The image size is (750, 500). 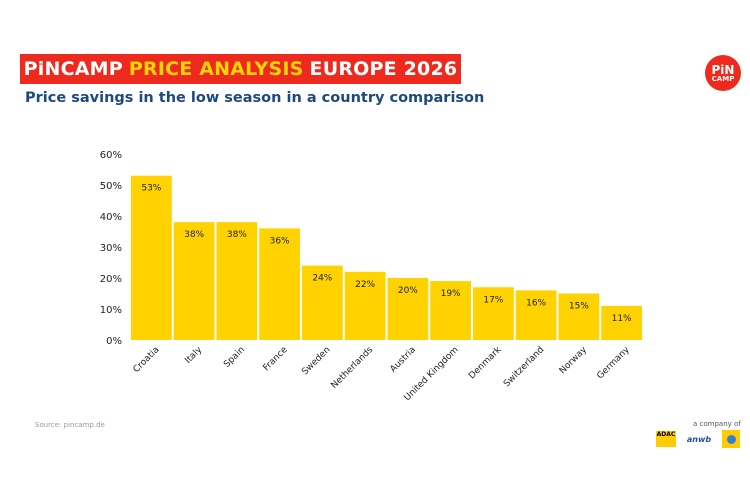 What do you see at coordinates (114, 341) in the screenshot?
I see `y-tick-label: 0%` at bounding box center [114, 341].